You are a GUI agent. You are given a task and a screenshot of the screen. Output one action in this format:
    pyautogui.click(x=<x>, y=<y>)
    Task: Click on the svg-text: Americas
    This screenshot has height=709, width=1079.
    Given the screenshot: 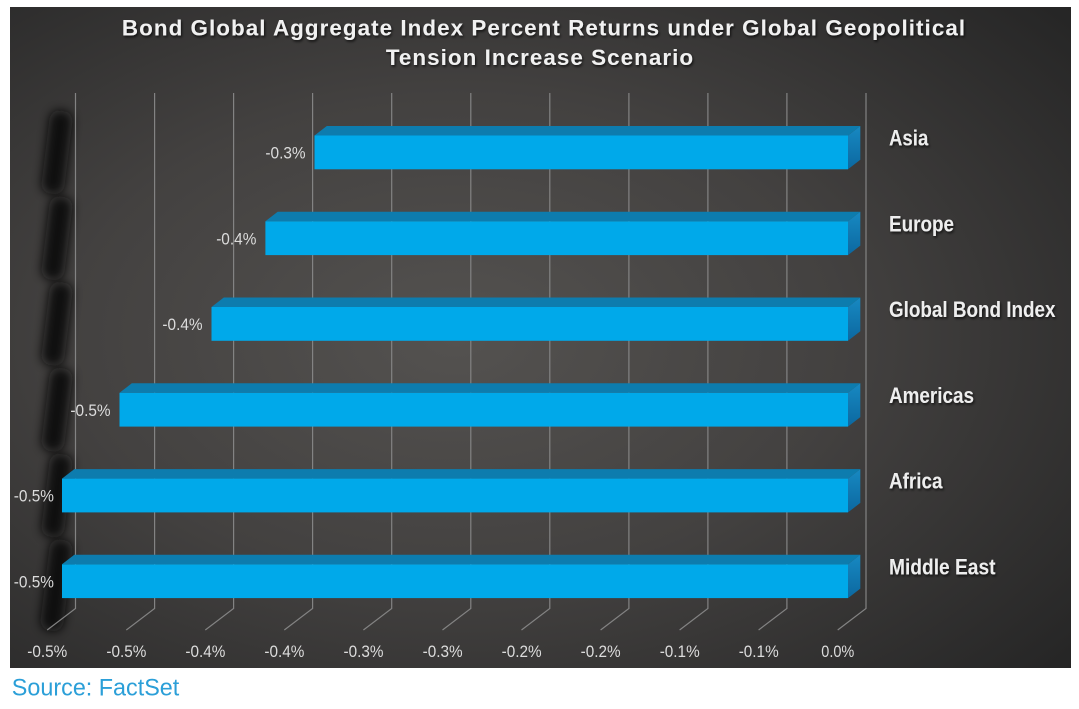 What is the action you would take?
    pyautogui.click(x=931, y=395)
    